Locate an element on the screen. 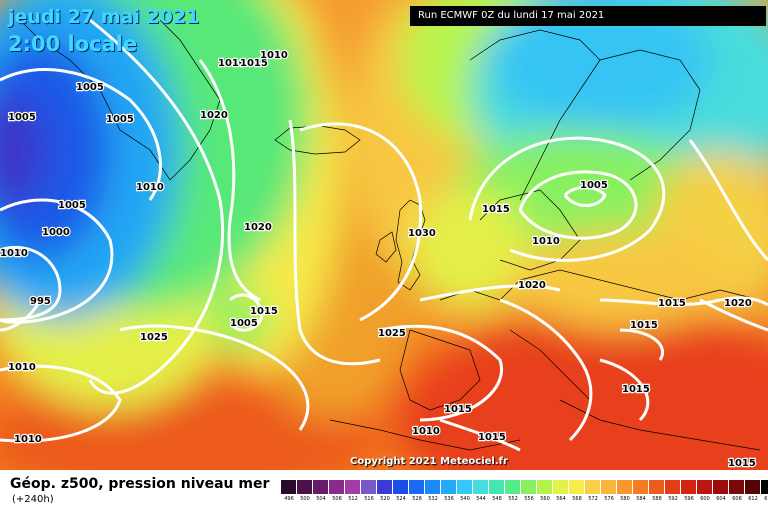 The image size is (768, 512). colorbar-tick-label: 496 is located at coordinates (289, 499).